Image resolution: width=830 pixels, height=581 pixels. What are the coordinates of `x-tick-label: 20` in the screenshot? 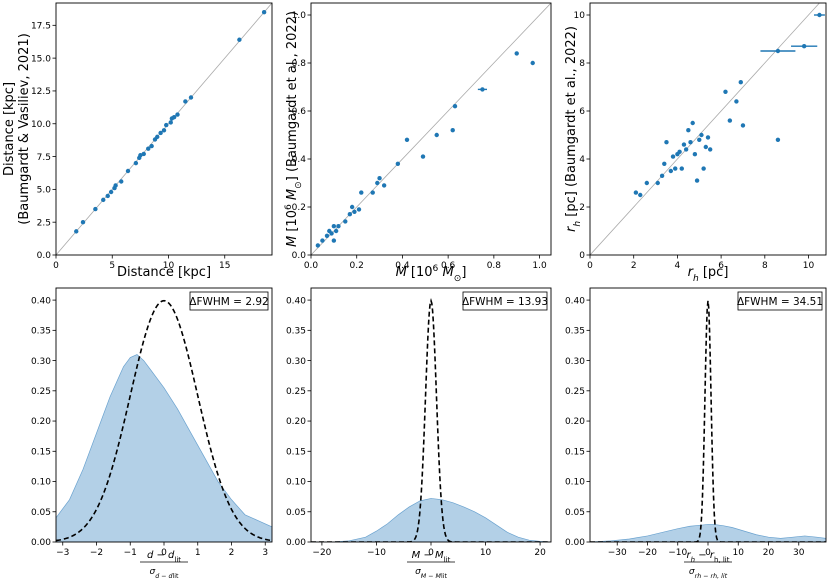 It's located at (540, 553).